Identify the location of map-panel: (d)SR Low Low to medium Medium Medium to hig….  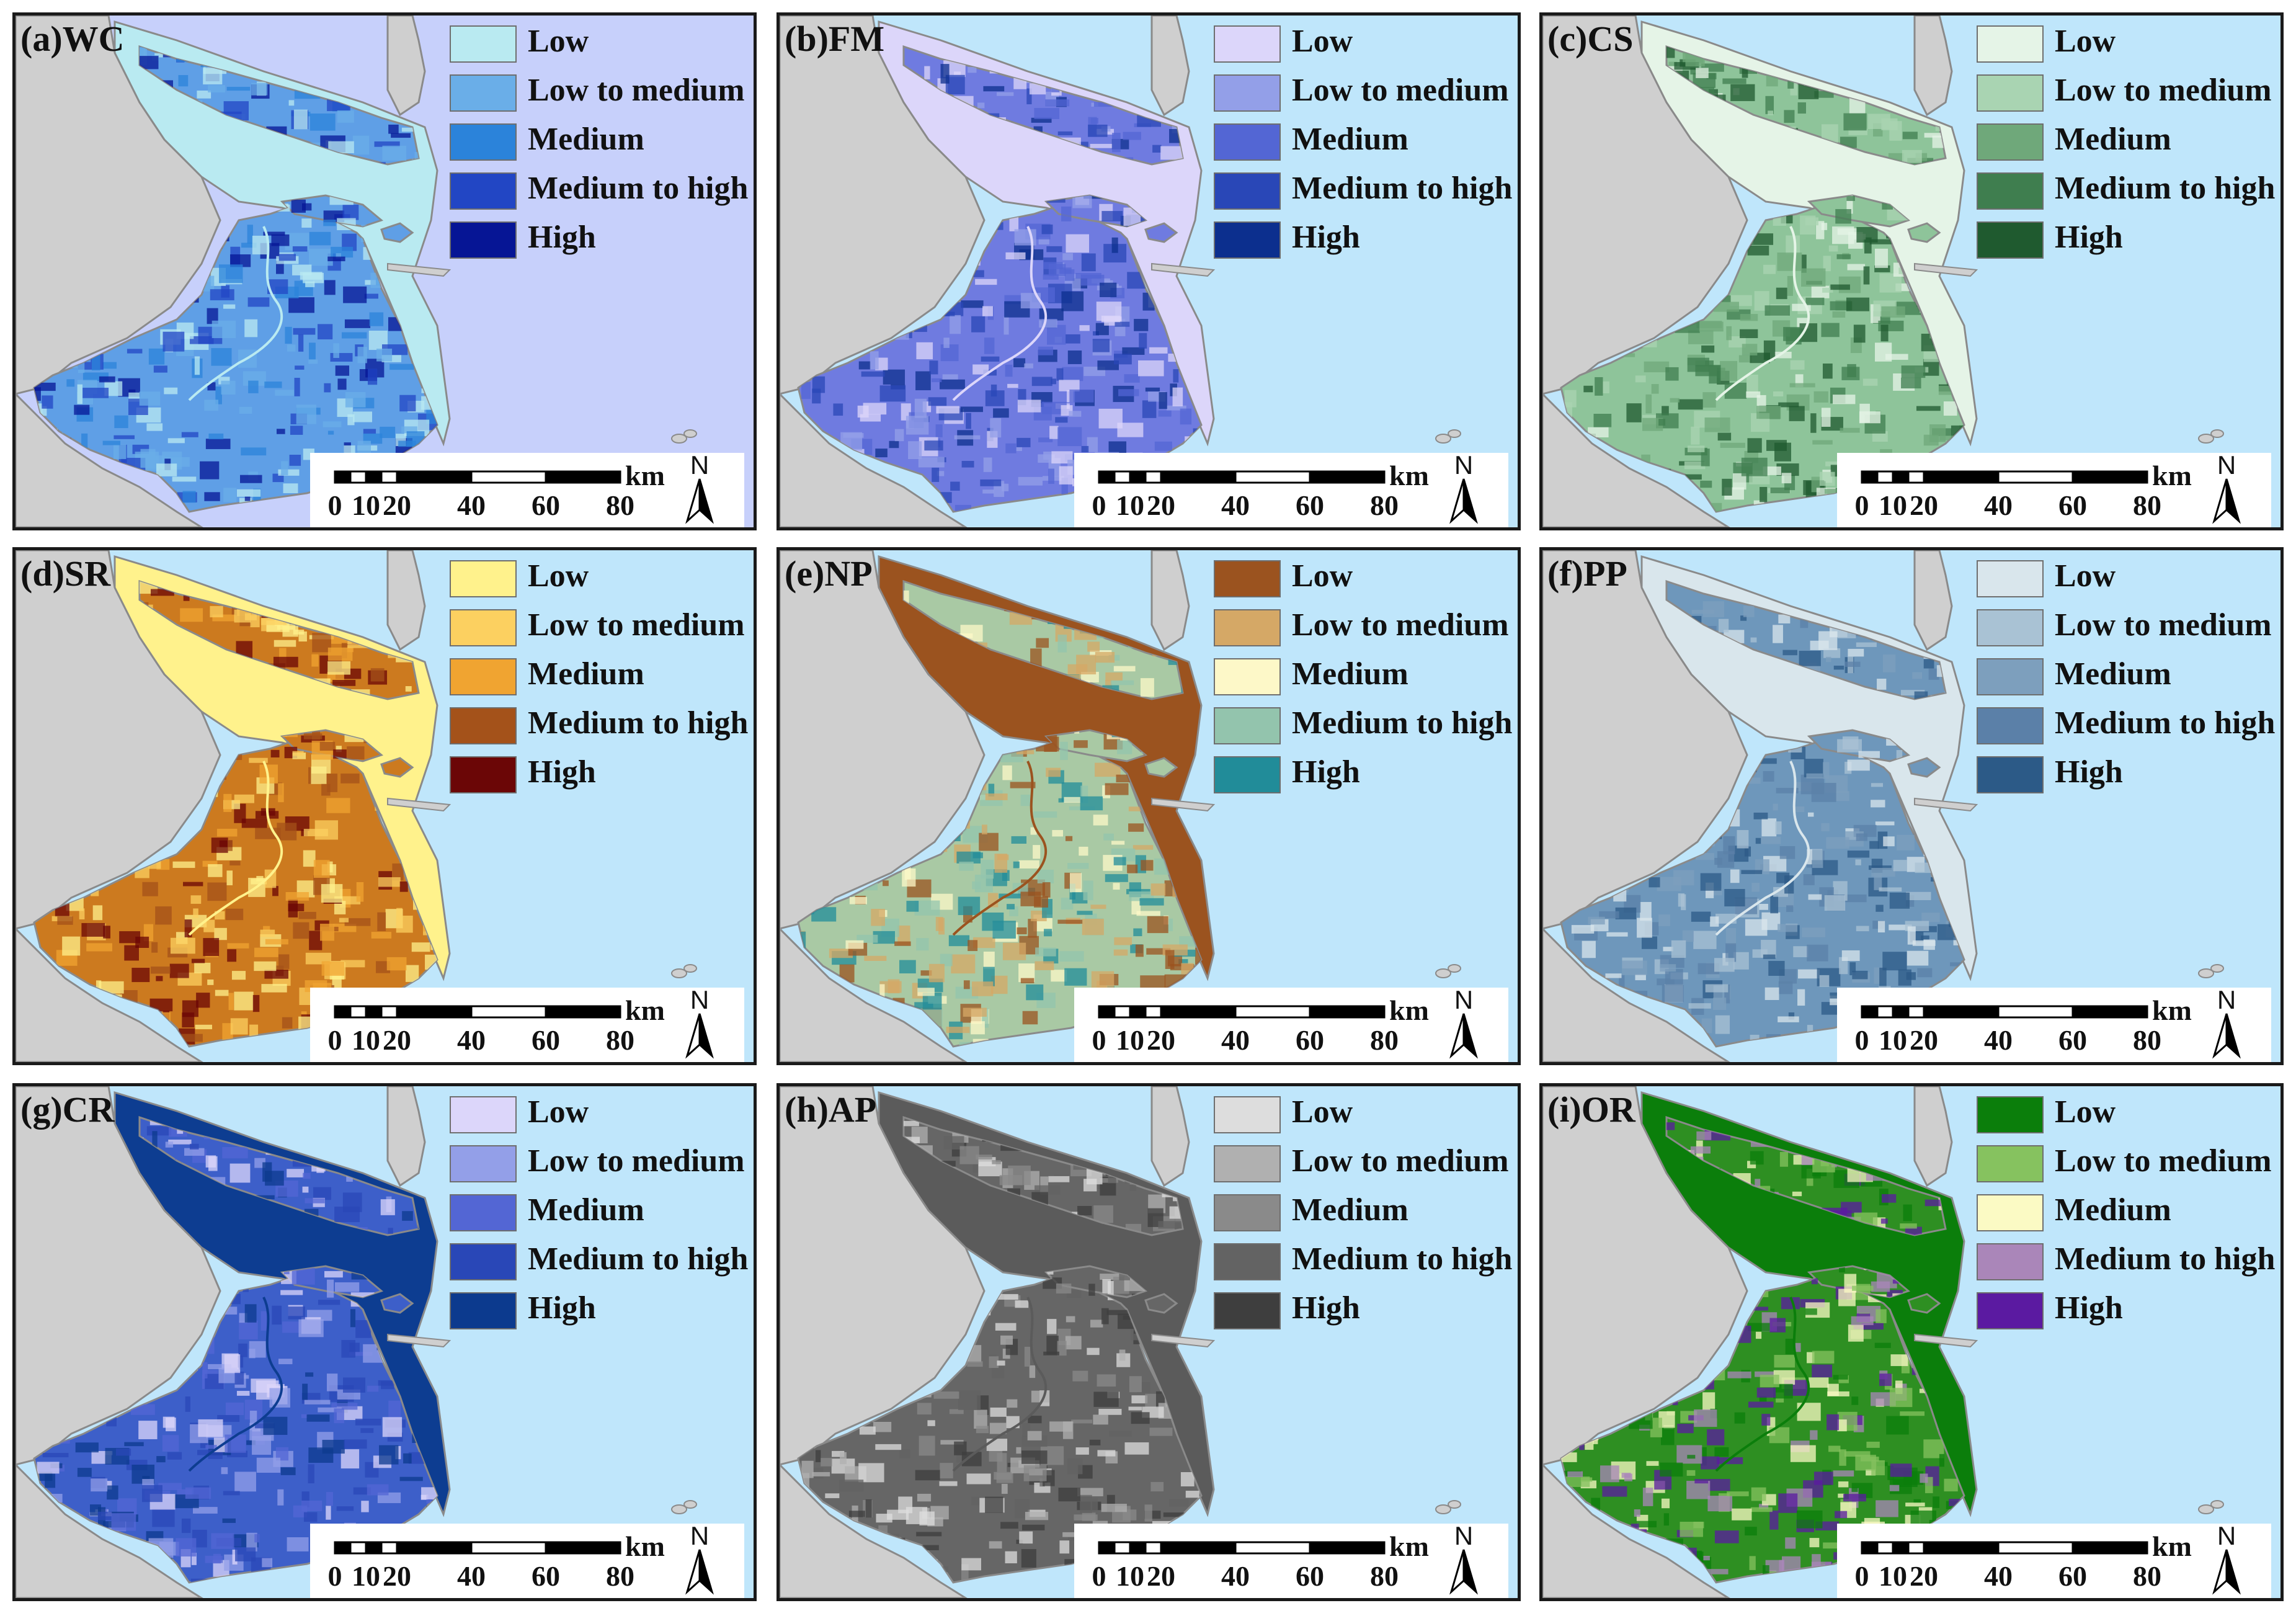
(384, 806).